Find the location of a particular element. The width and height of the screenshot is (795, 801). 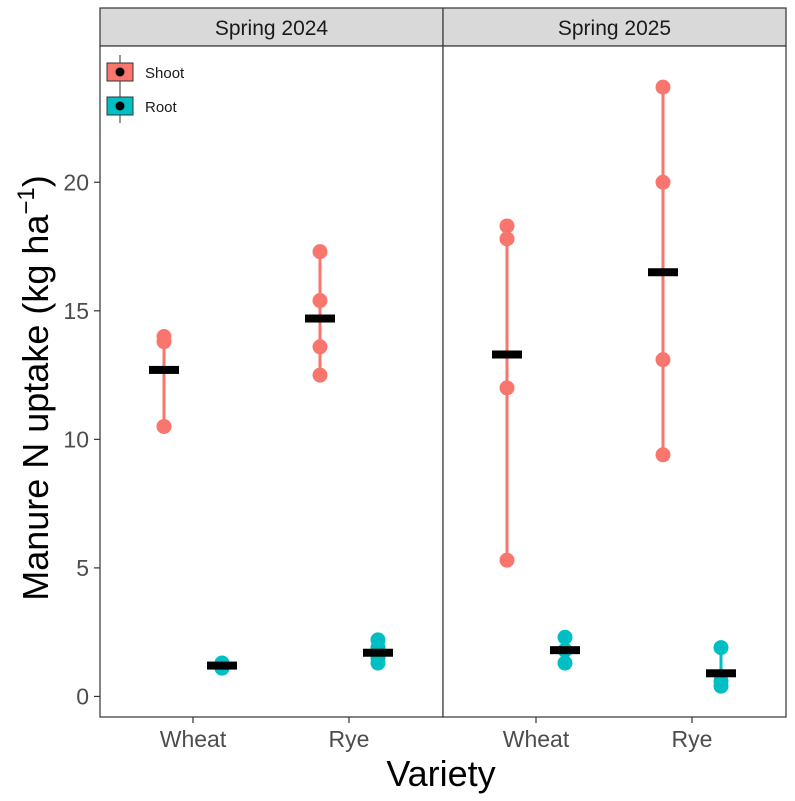

y-tick-label: 15 is located at coordinates (76, 311).